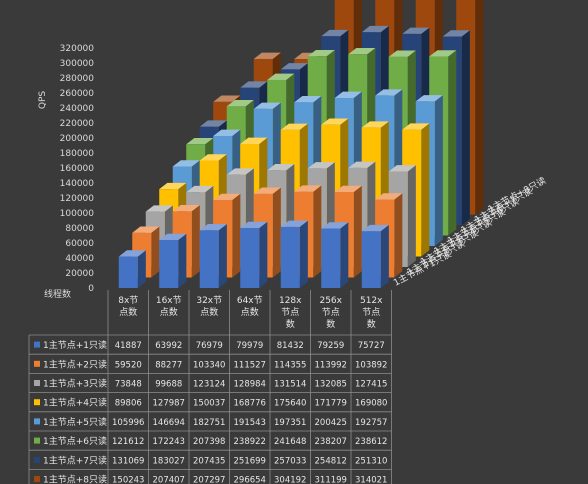  I want to click on data-label: 207398, so click(209, 442).